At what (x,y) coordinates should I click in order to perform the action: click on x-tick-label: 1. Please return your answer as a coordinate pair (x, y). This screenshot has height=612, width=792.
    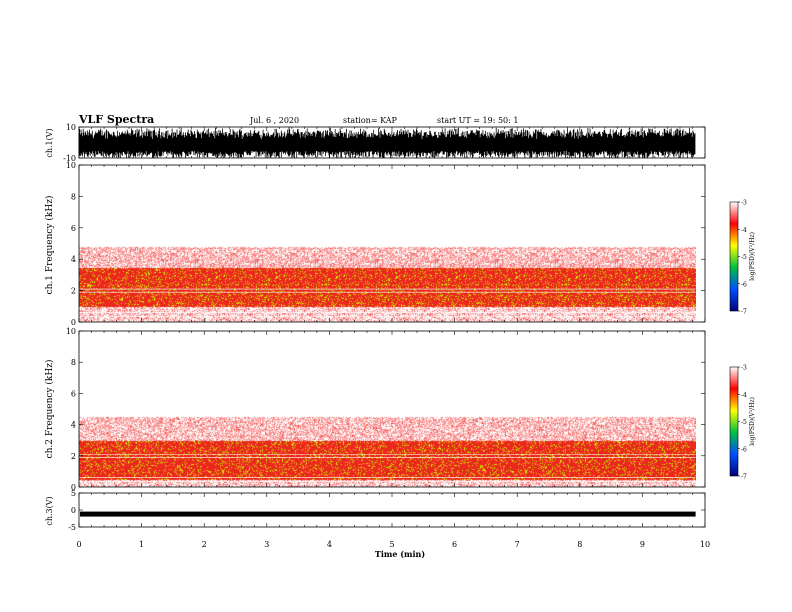
    Looking at the image, I should click on (141, 544).